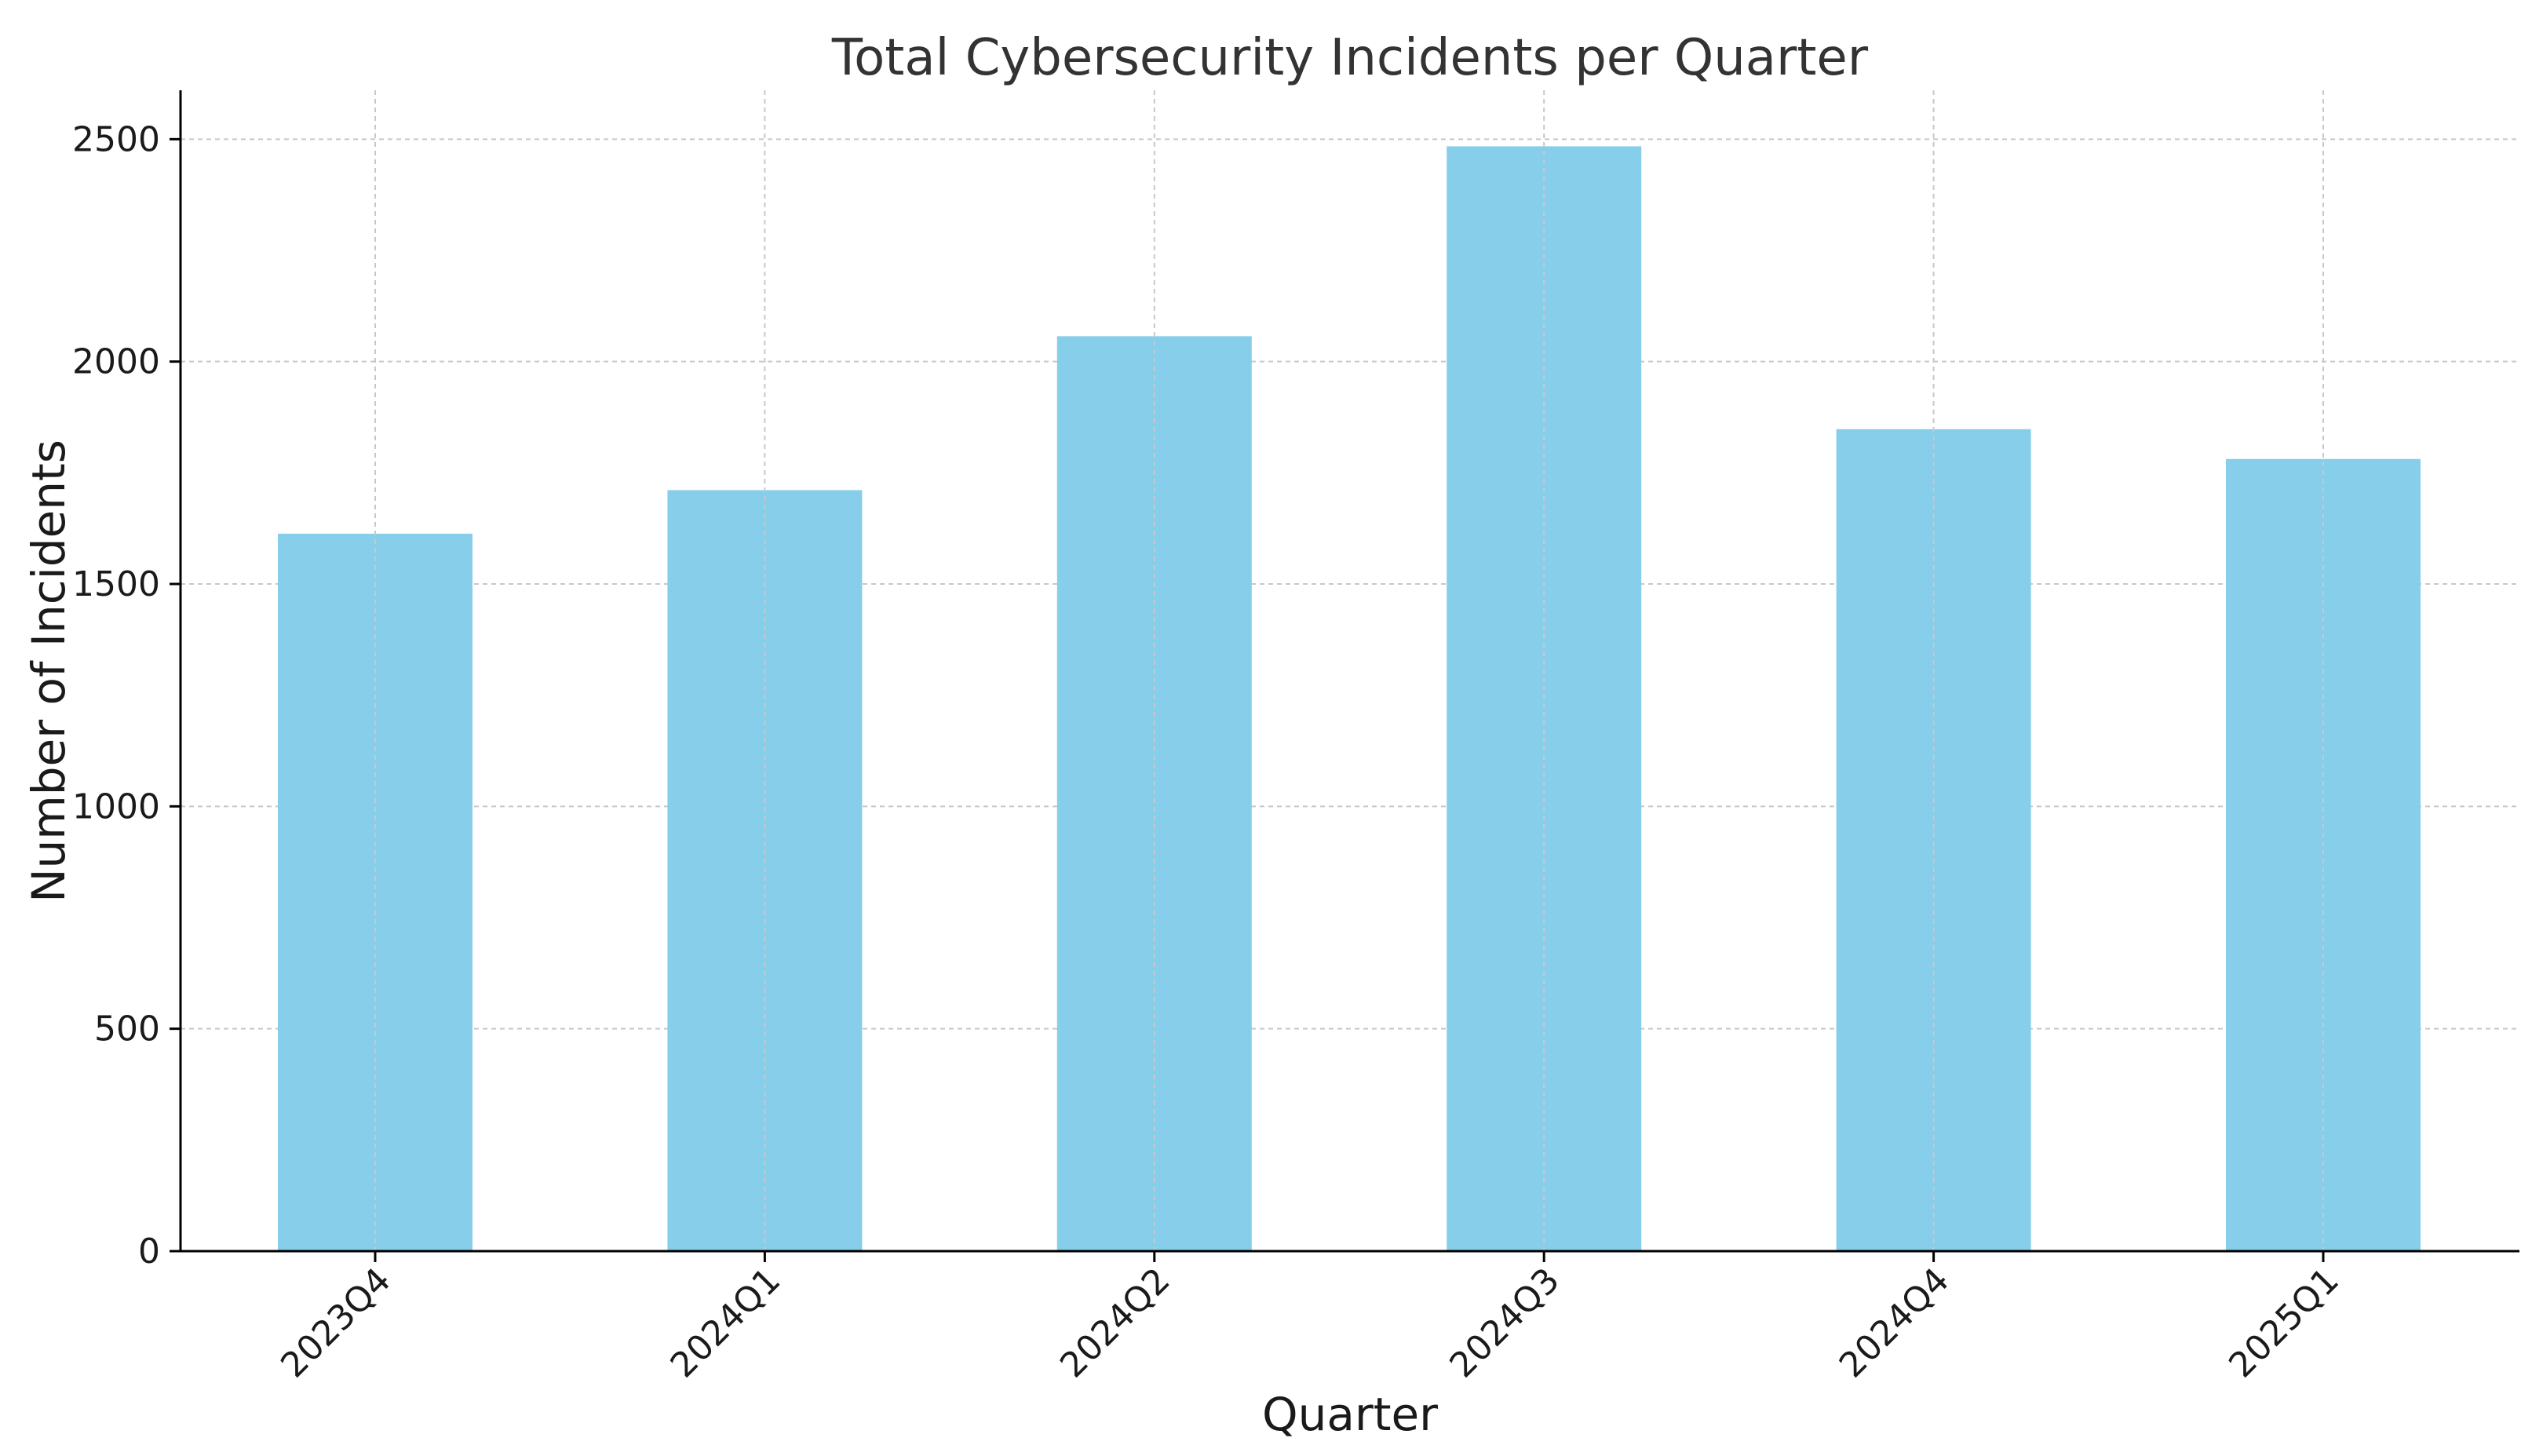 The image size is (2543, 1456). What do you see at coordinates (116, 806) in the screenshot?
I see `y-tick-label: 1000` at bounding box center [116, 806].